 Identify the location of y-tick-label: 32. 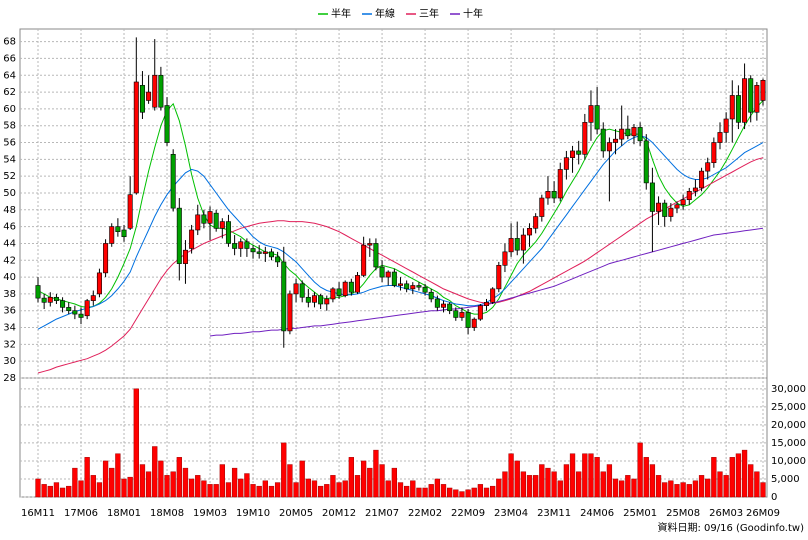
(9, 344).